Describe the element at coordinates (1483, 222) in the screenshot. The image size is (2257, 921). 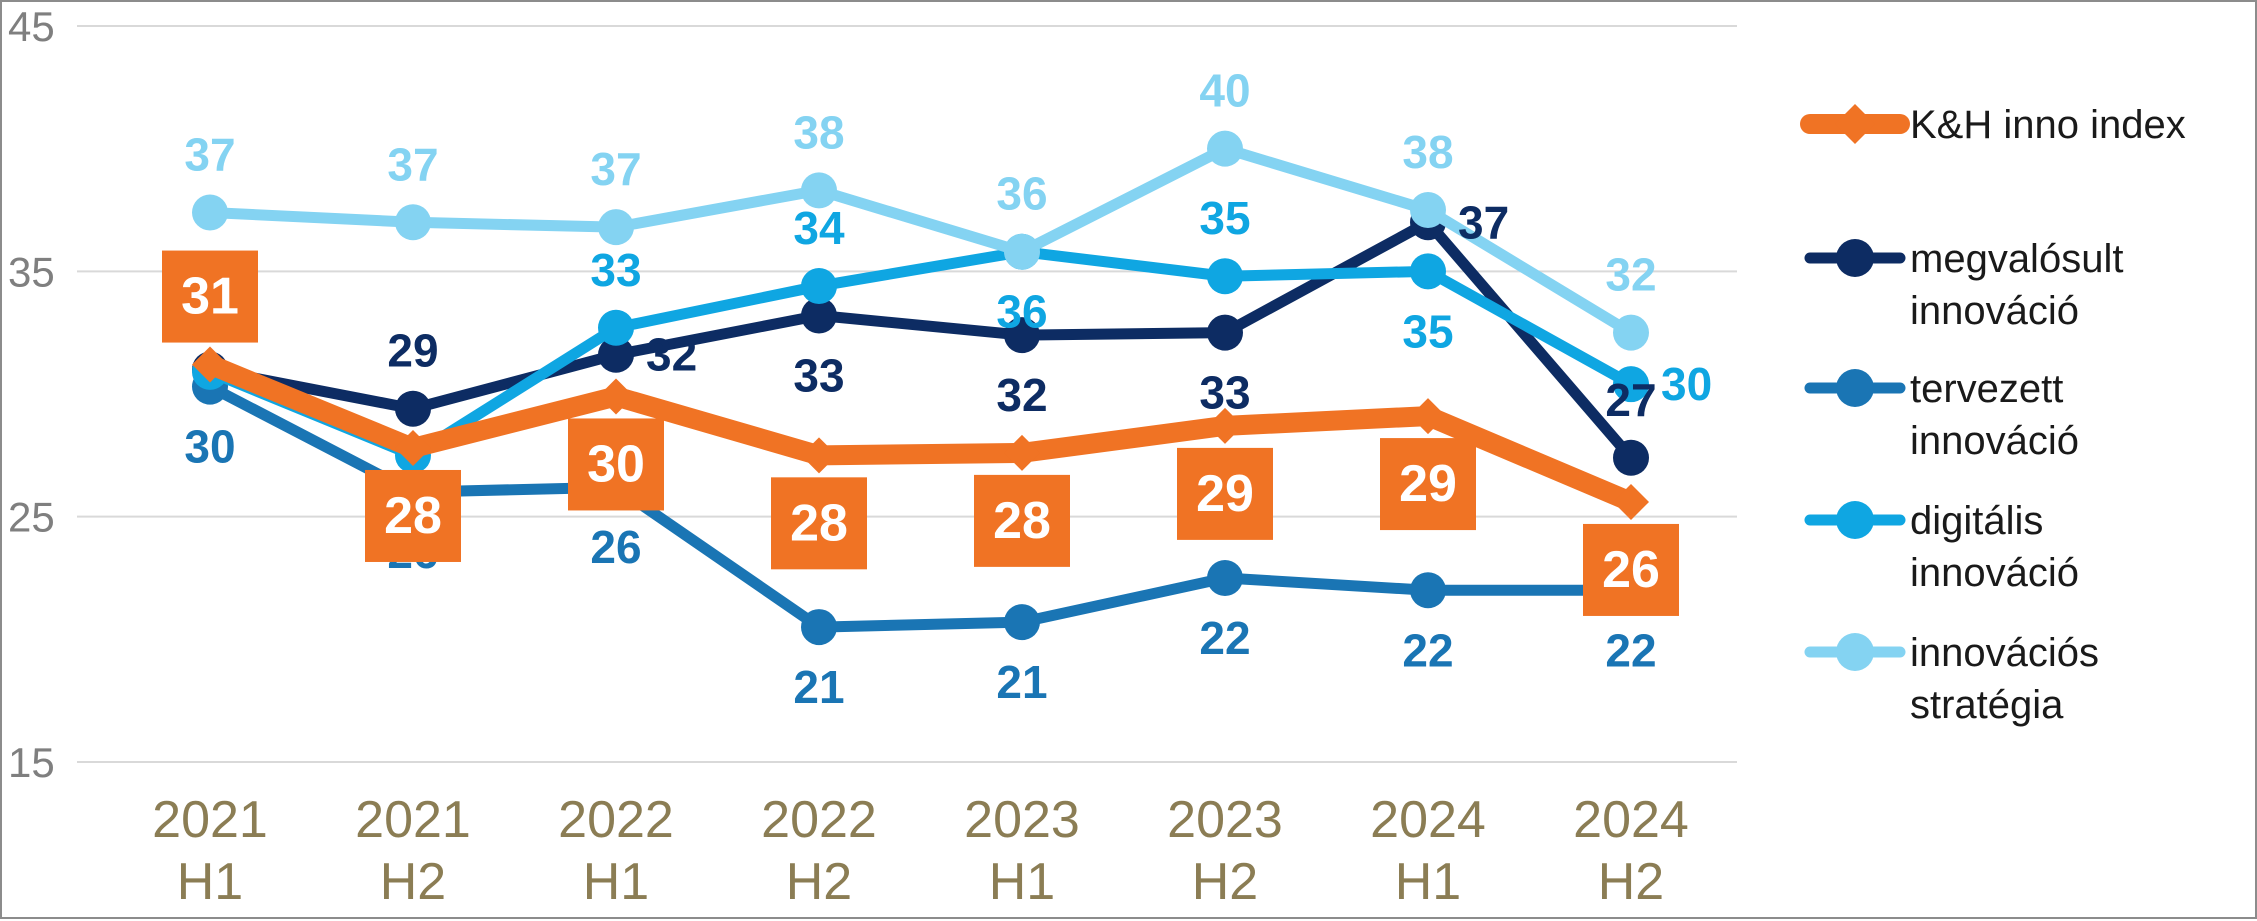
I see `data-label-megvalosult: 37` at that location.